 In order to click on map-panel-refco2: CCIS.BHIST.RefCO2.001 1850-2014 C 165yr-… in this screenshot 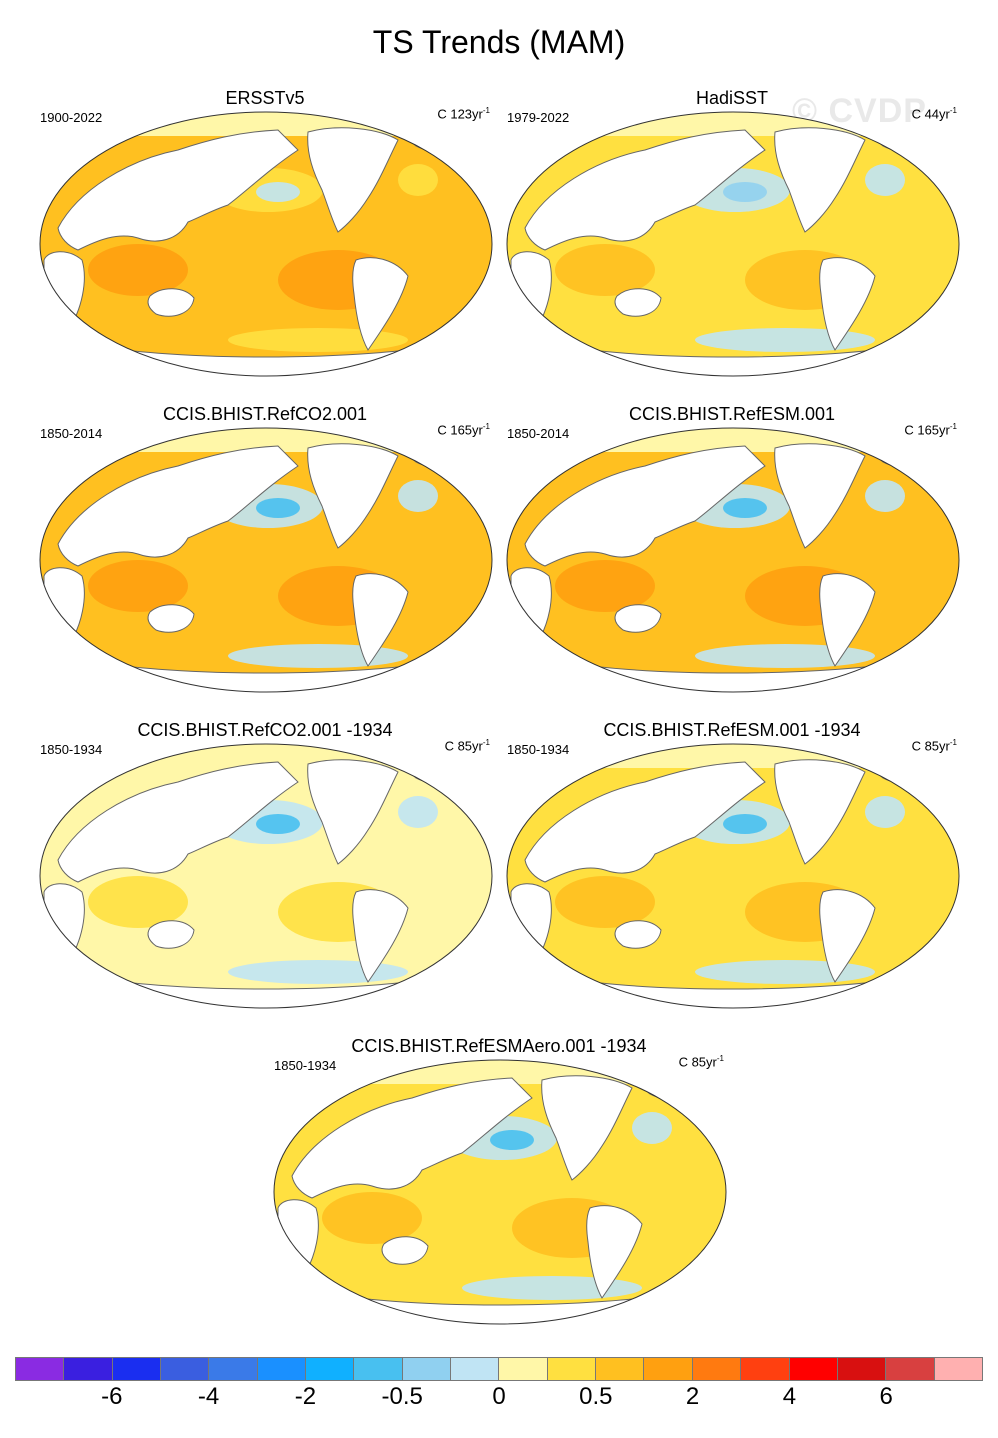, I will do `click(265, 554)`.